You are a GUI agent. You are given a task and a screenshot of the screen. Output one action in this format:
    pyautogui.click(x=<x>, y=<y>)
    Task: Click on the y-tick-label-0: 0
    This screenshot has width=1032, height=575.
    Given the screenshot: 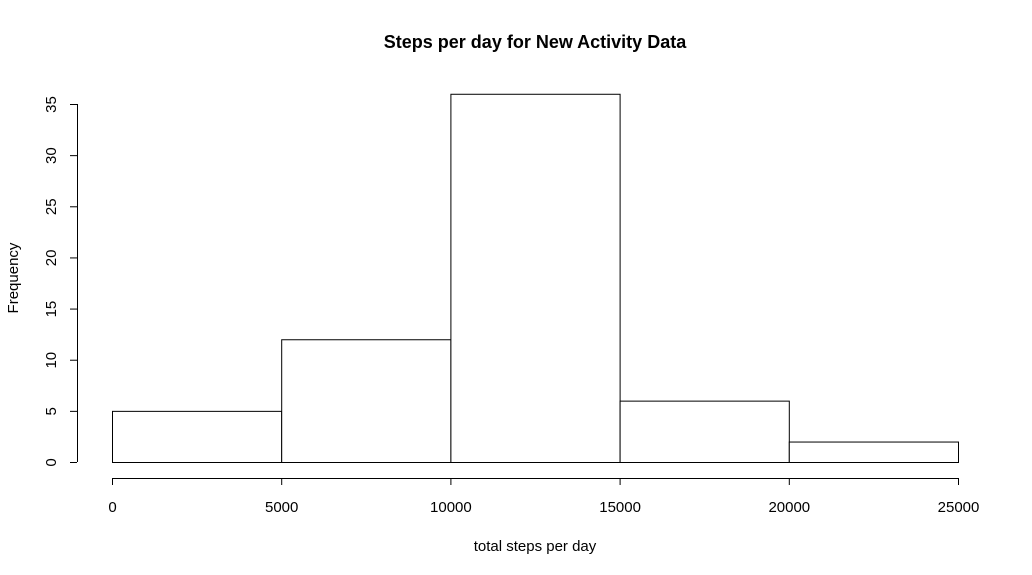 What is the action you would take?
    pyautogui.click(x=51, y=462)
    